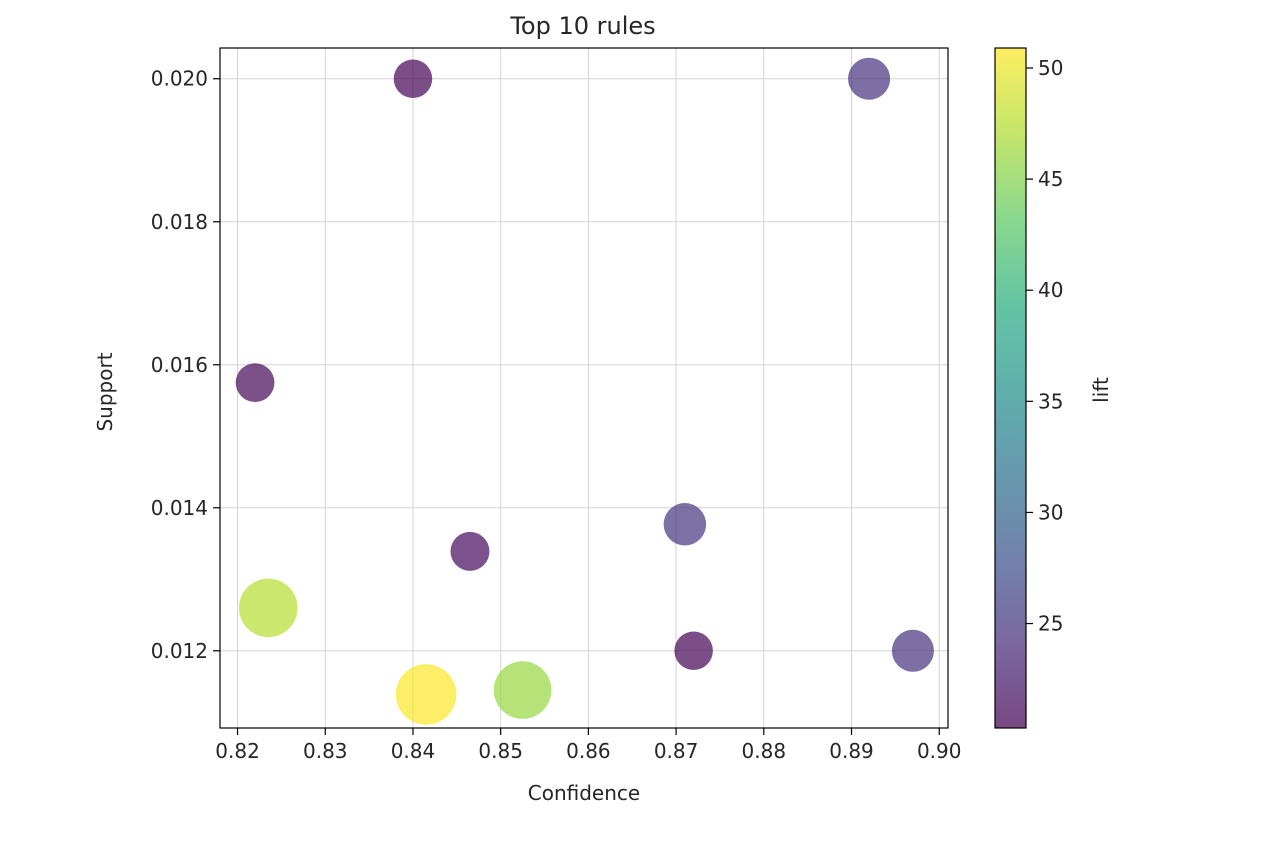 Image resolution: width=1281 pixels, height=844 pixels. What do you see at coordinates (237, 751) in the screenshot?
I see `x-tick-label: 0.82` at bounding box center [237, 751].